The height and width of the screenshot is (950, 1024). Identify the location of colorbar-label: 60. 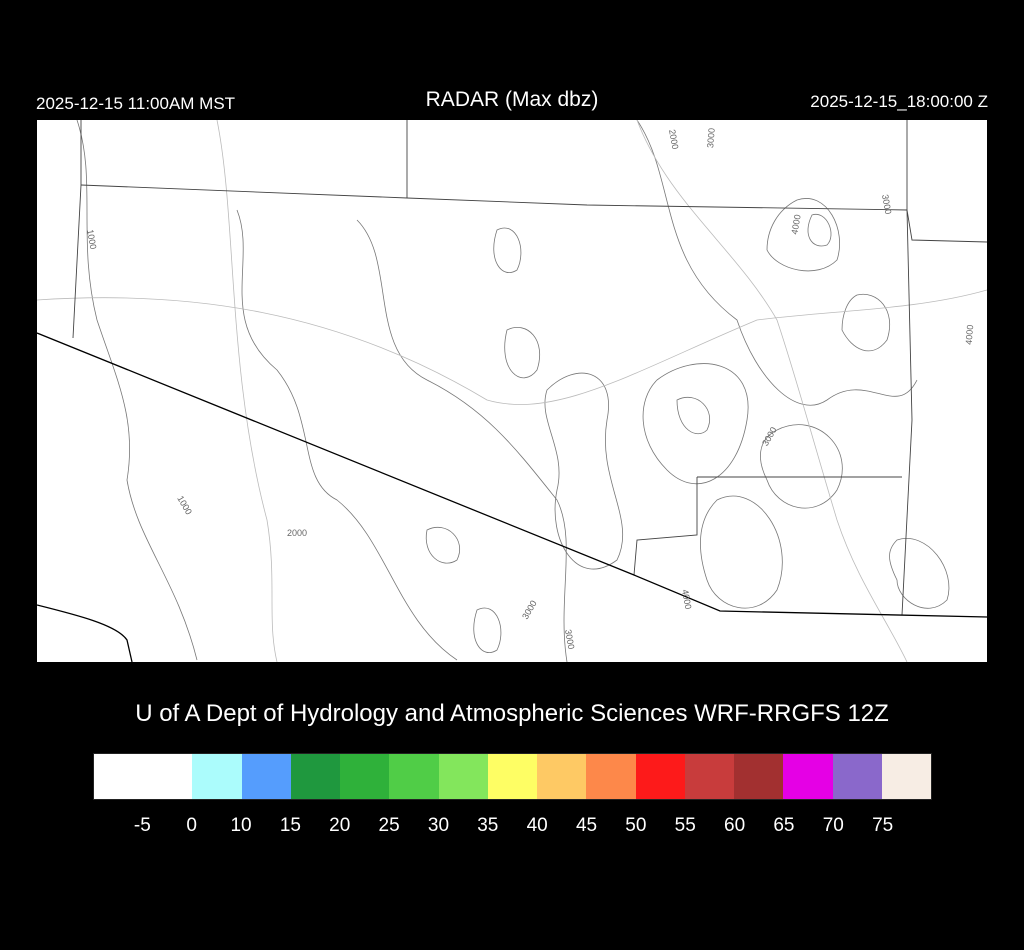
(735, 825).